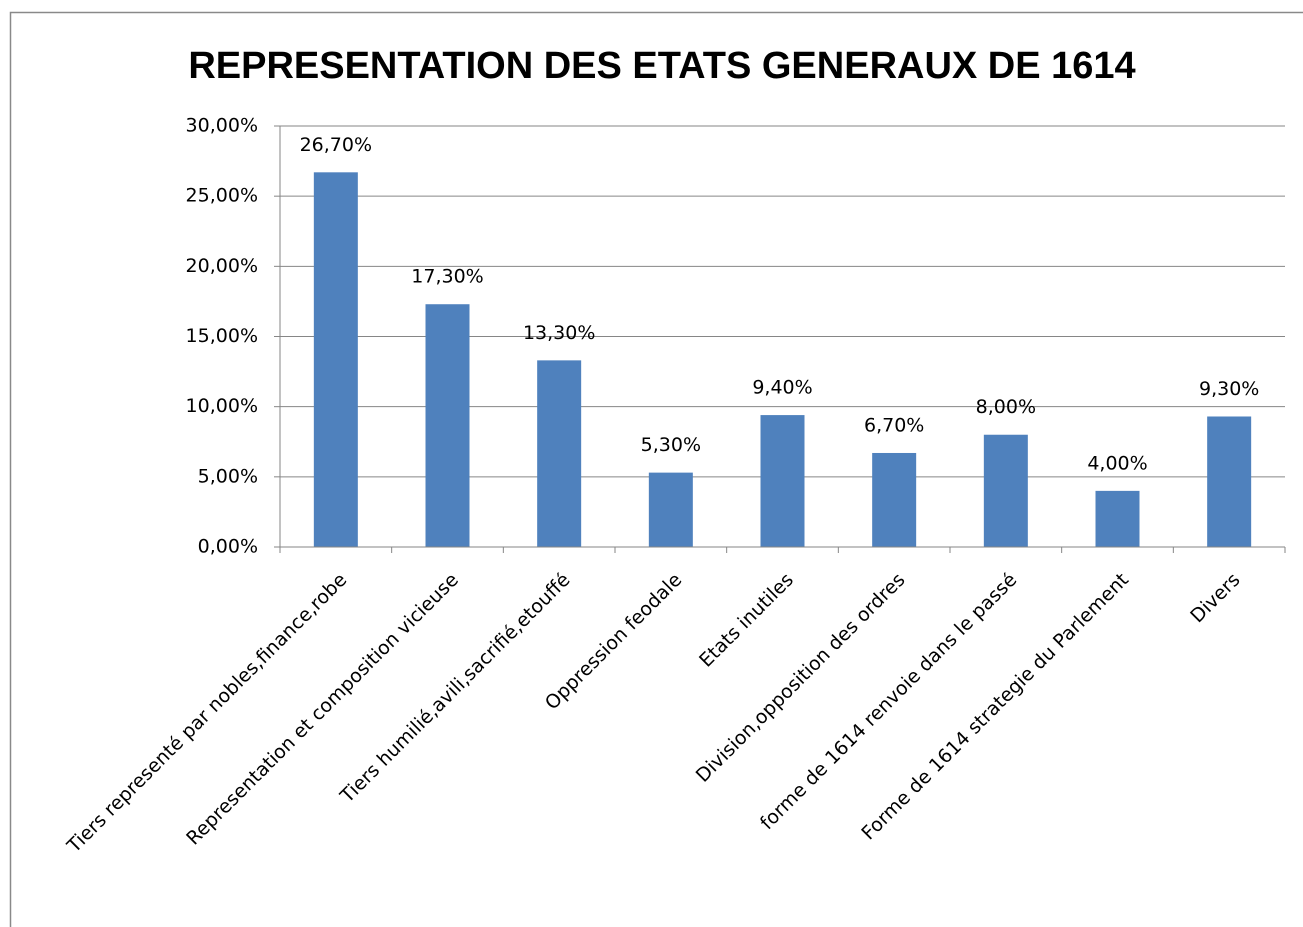 The width and height of the screenshot is (1303, 927). I want to click on data-label: 13,30%, so click(559, 333).